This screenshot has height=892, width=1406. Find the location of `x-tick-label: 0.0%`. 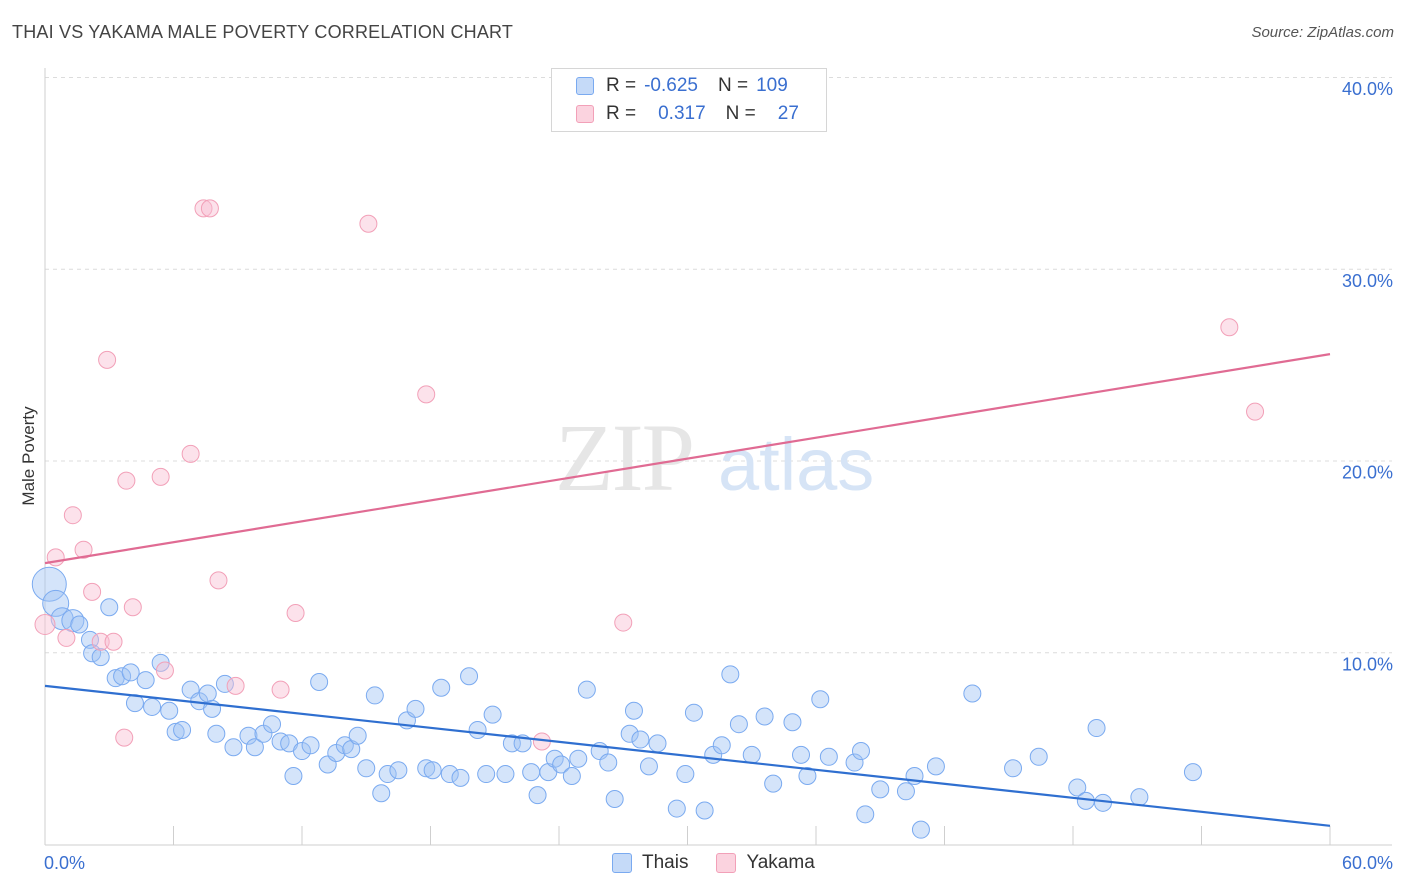

x-tick-label: 0.0% is located at coordinates (64, 863).